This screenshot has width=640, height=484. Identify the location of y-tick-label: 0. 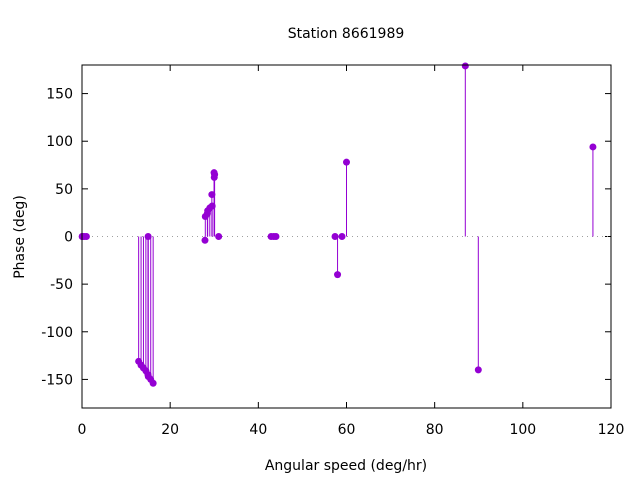
(68, 238).